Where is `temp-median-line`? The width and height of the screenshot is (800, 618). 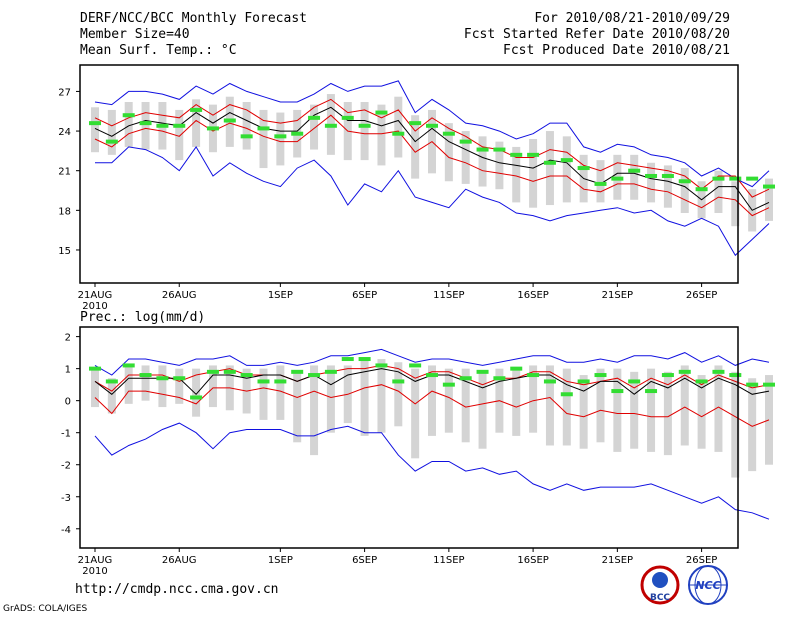 temp-median-line is located at coordinates (432, 158).